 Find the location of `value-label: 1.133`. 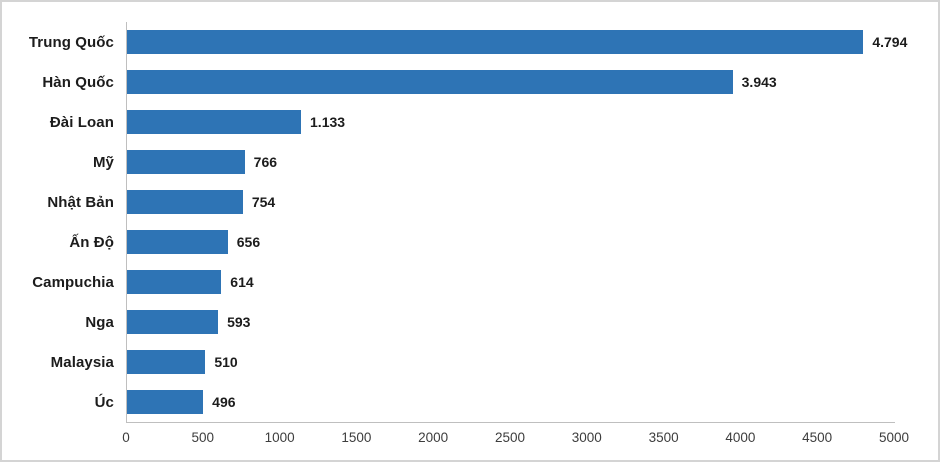

value-label: 1.133 is located at coordinates (328, 122).